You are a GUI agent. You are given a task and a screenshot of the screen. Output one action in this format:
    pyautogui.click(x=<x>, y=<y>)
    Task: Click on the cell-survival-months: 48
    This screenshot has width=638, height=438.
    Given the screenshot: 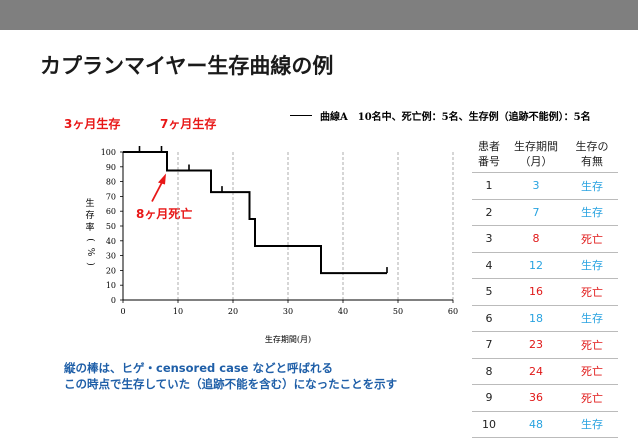 What is the action you would take?
    pyautogui.click(x=536, y=424)
    